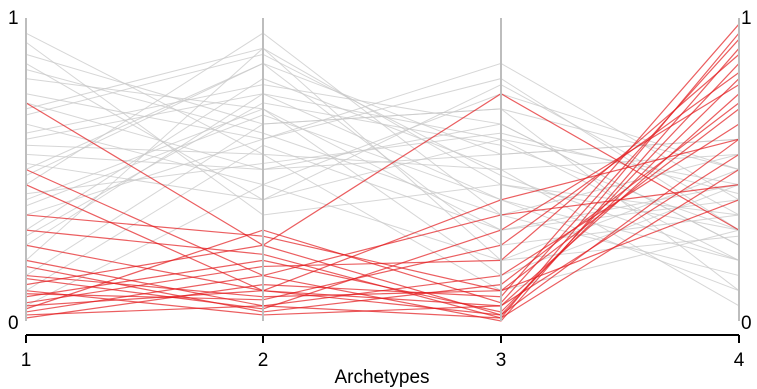  Describe the element at coordinates (13, 18) in the screenshot. I see `left-y-tick-max: 1` at that location.